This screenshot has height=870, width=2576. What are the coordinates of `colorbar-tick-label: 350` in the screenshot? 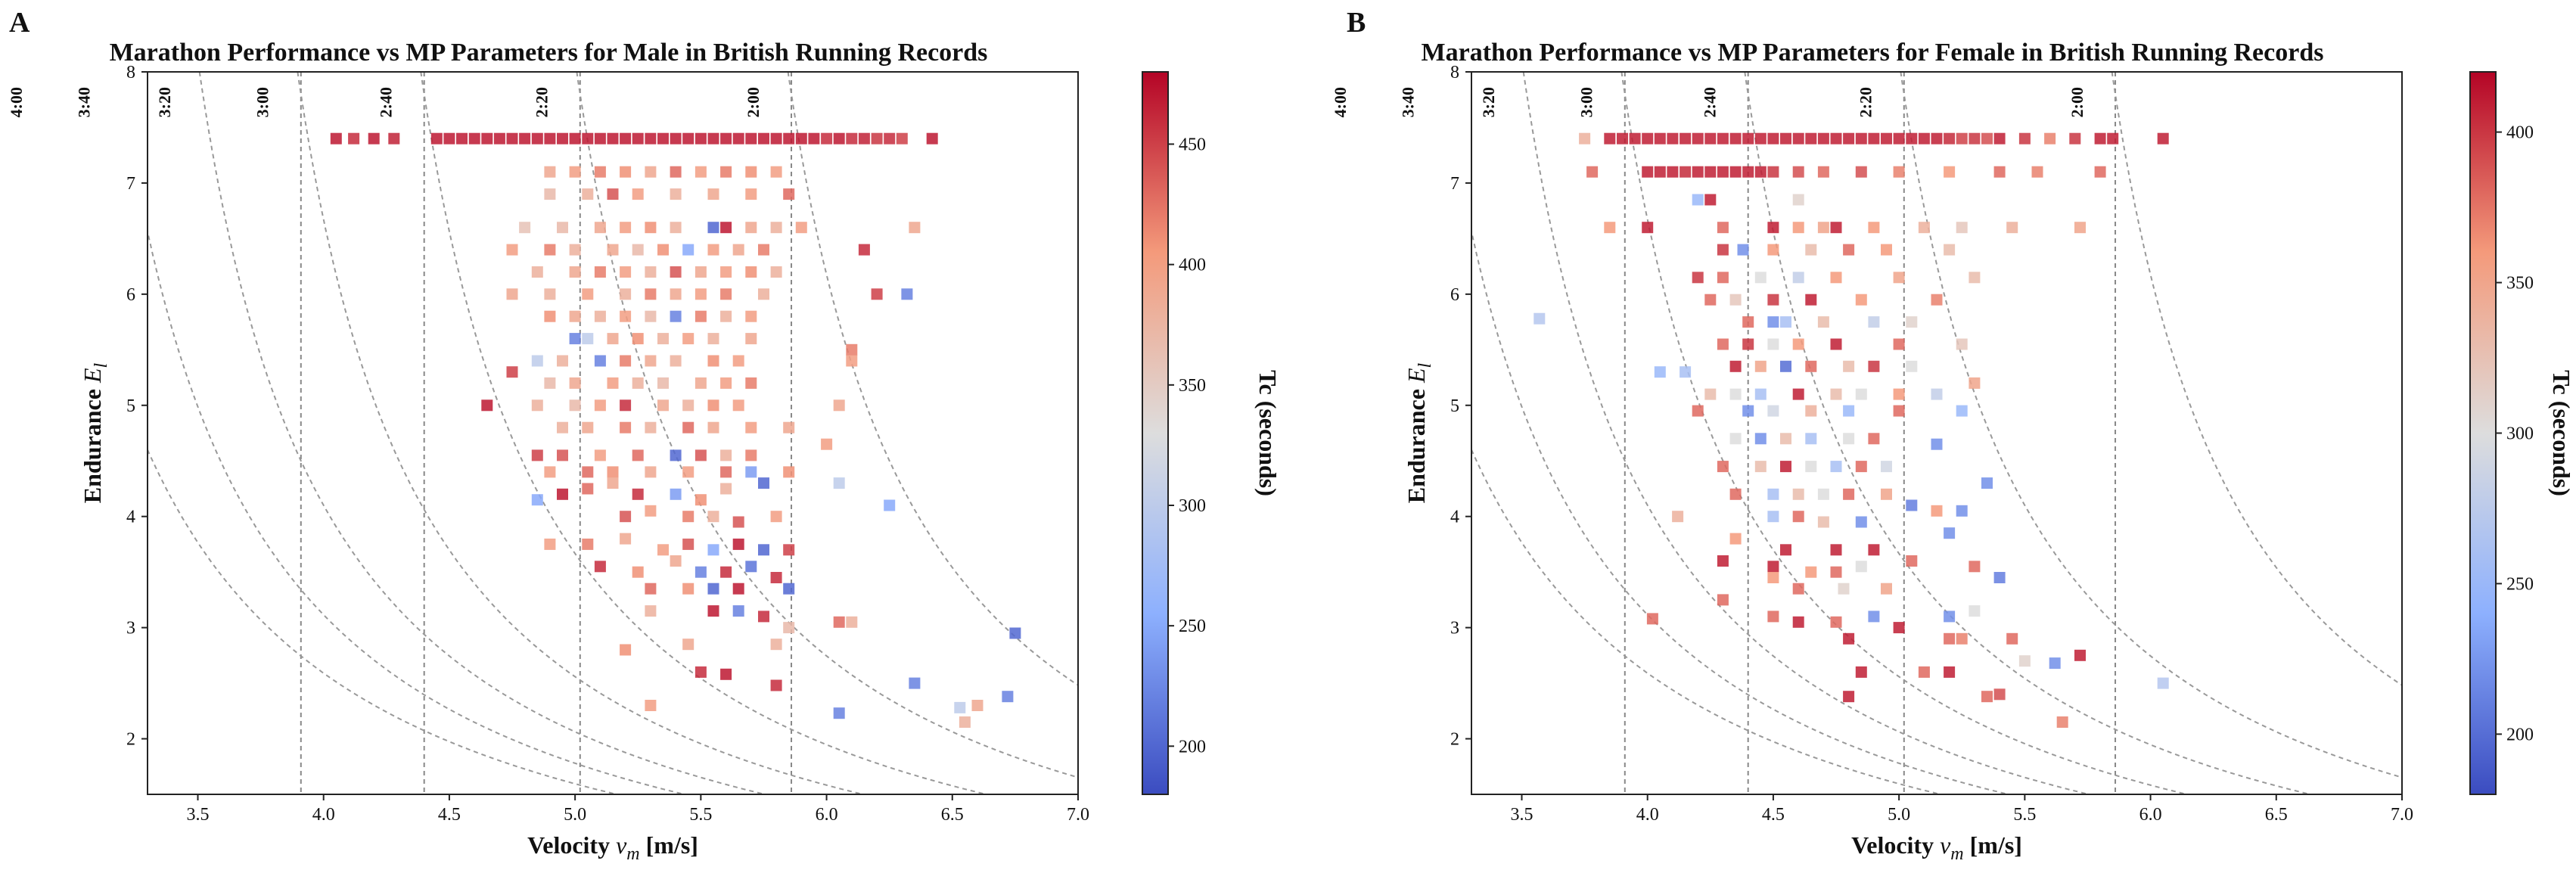 It's located at (1192, 386).